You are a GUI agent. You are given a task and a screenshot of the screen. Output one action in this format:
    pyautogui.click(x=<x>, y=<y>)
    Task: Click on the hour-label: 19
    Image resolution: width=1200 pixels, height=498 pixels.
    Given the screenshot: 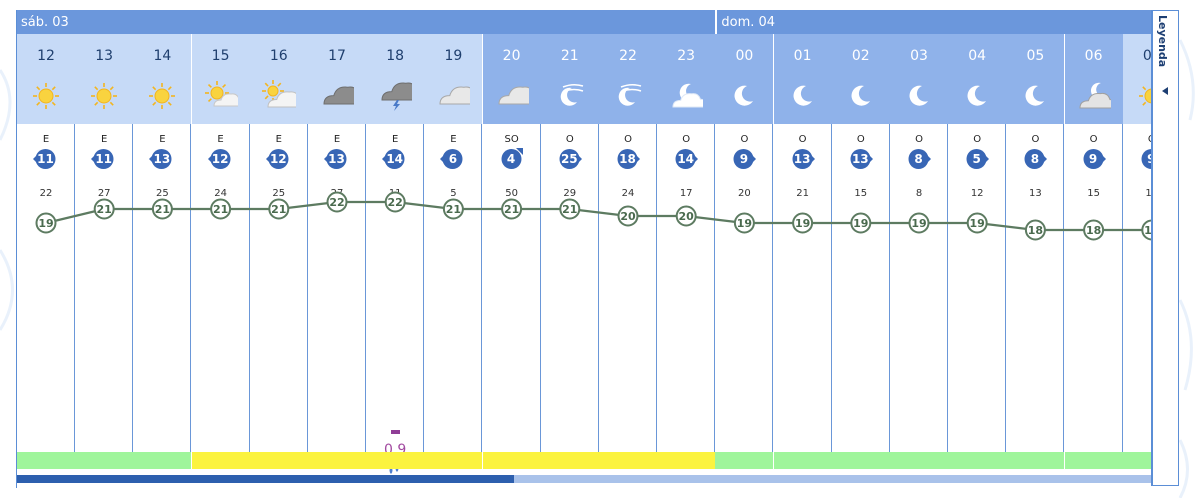 What is the action you would take?
    pyautogui.click(x=453, y=56)
    